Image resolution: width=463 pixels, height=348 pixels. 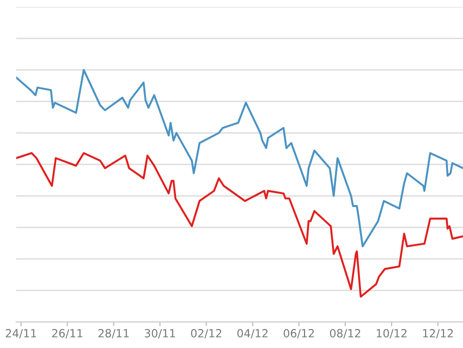 What do you see at coordinates (113, 333) in the screenshot?
I see `x-tick-label: 28/11` at bounding box center [113, 333].